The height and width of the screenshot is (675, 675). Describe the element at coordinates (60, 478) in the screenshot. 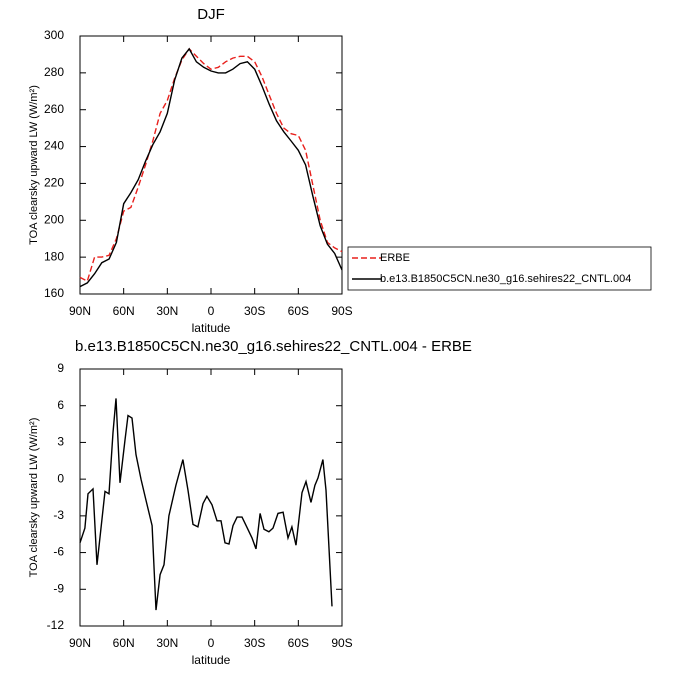

I see `y-tick-label: 0` at that location.